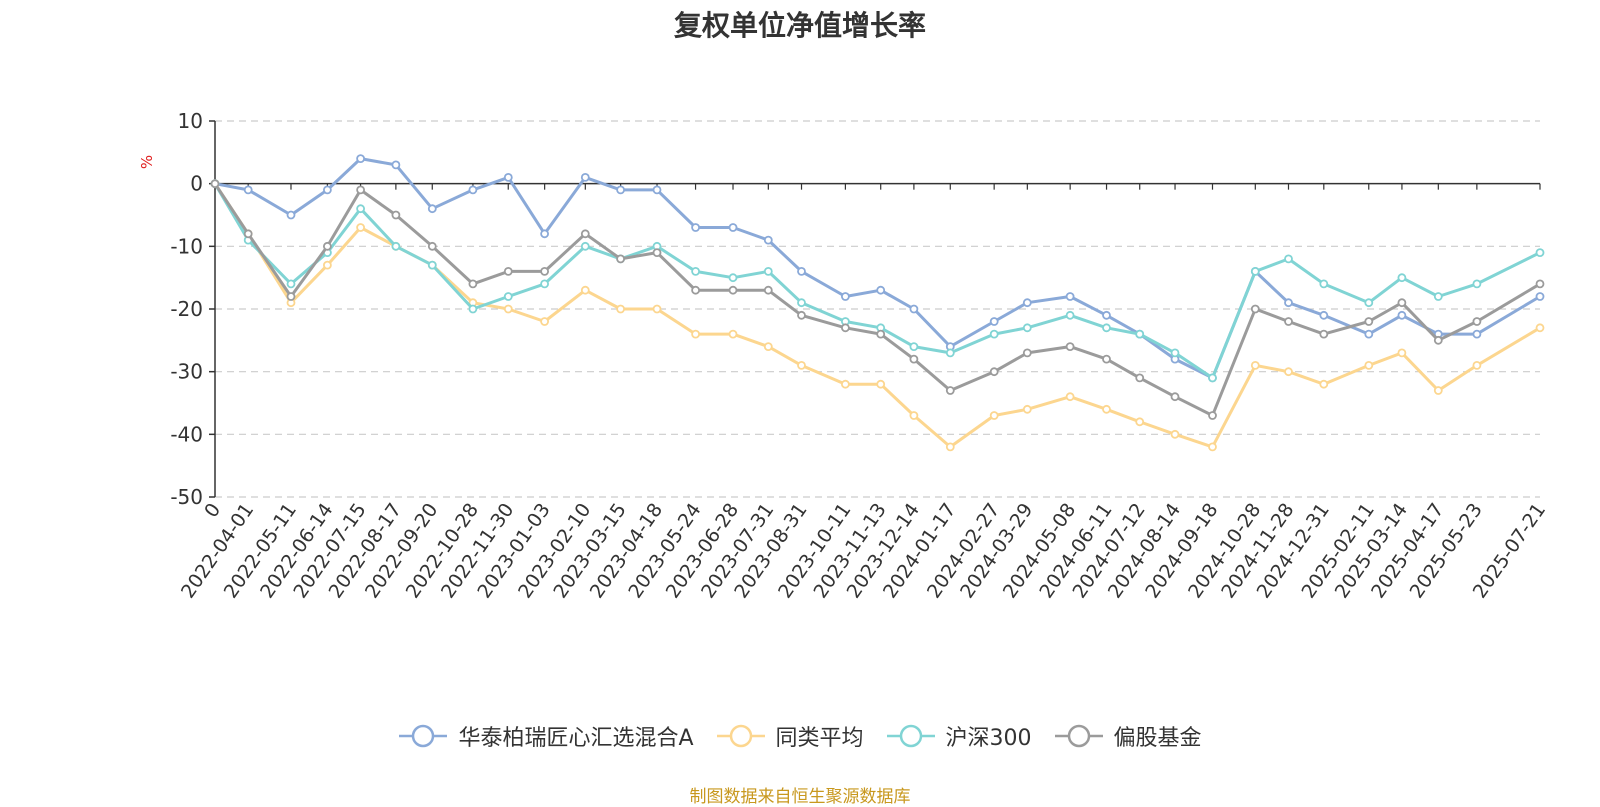 Image resolution: width=1600 pixels, height=807 pixels. I want to click on legend-item: 同类平均, so click(790, 736).